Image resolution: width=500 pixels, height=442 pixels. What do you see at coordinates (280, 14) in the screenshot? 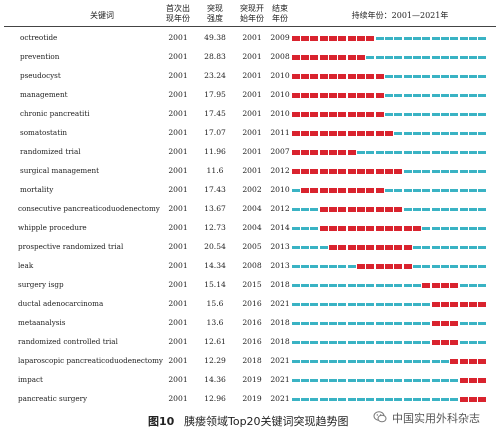
I see `header-burst-end: 结束 年份` at bounding box center [280, 14].